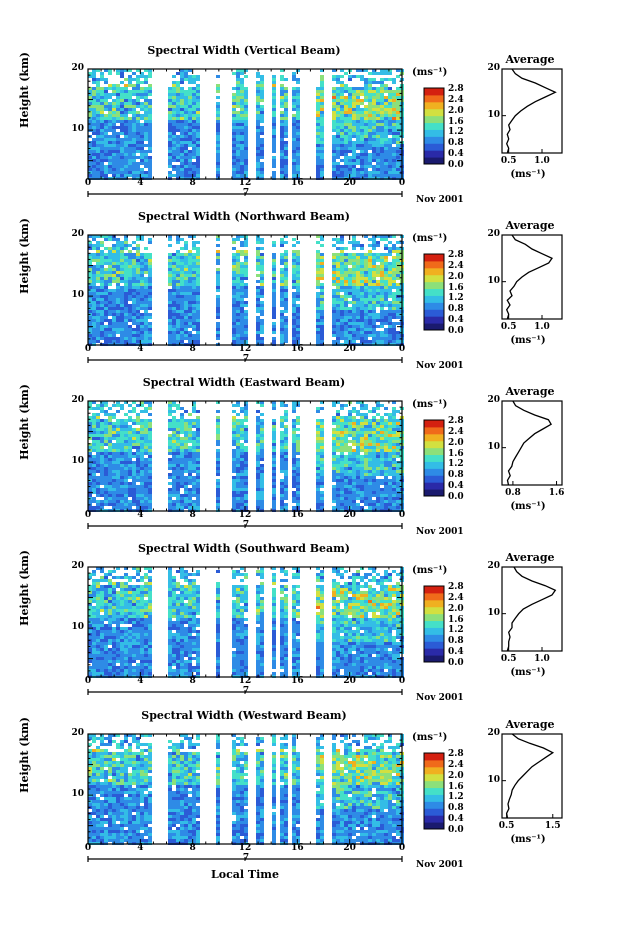 This screenshot has height=929, width=617. I want to click on y-tick-label: 20, so click(77, 234).